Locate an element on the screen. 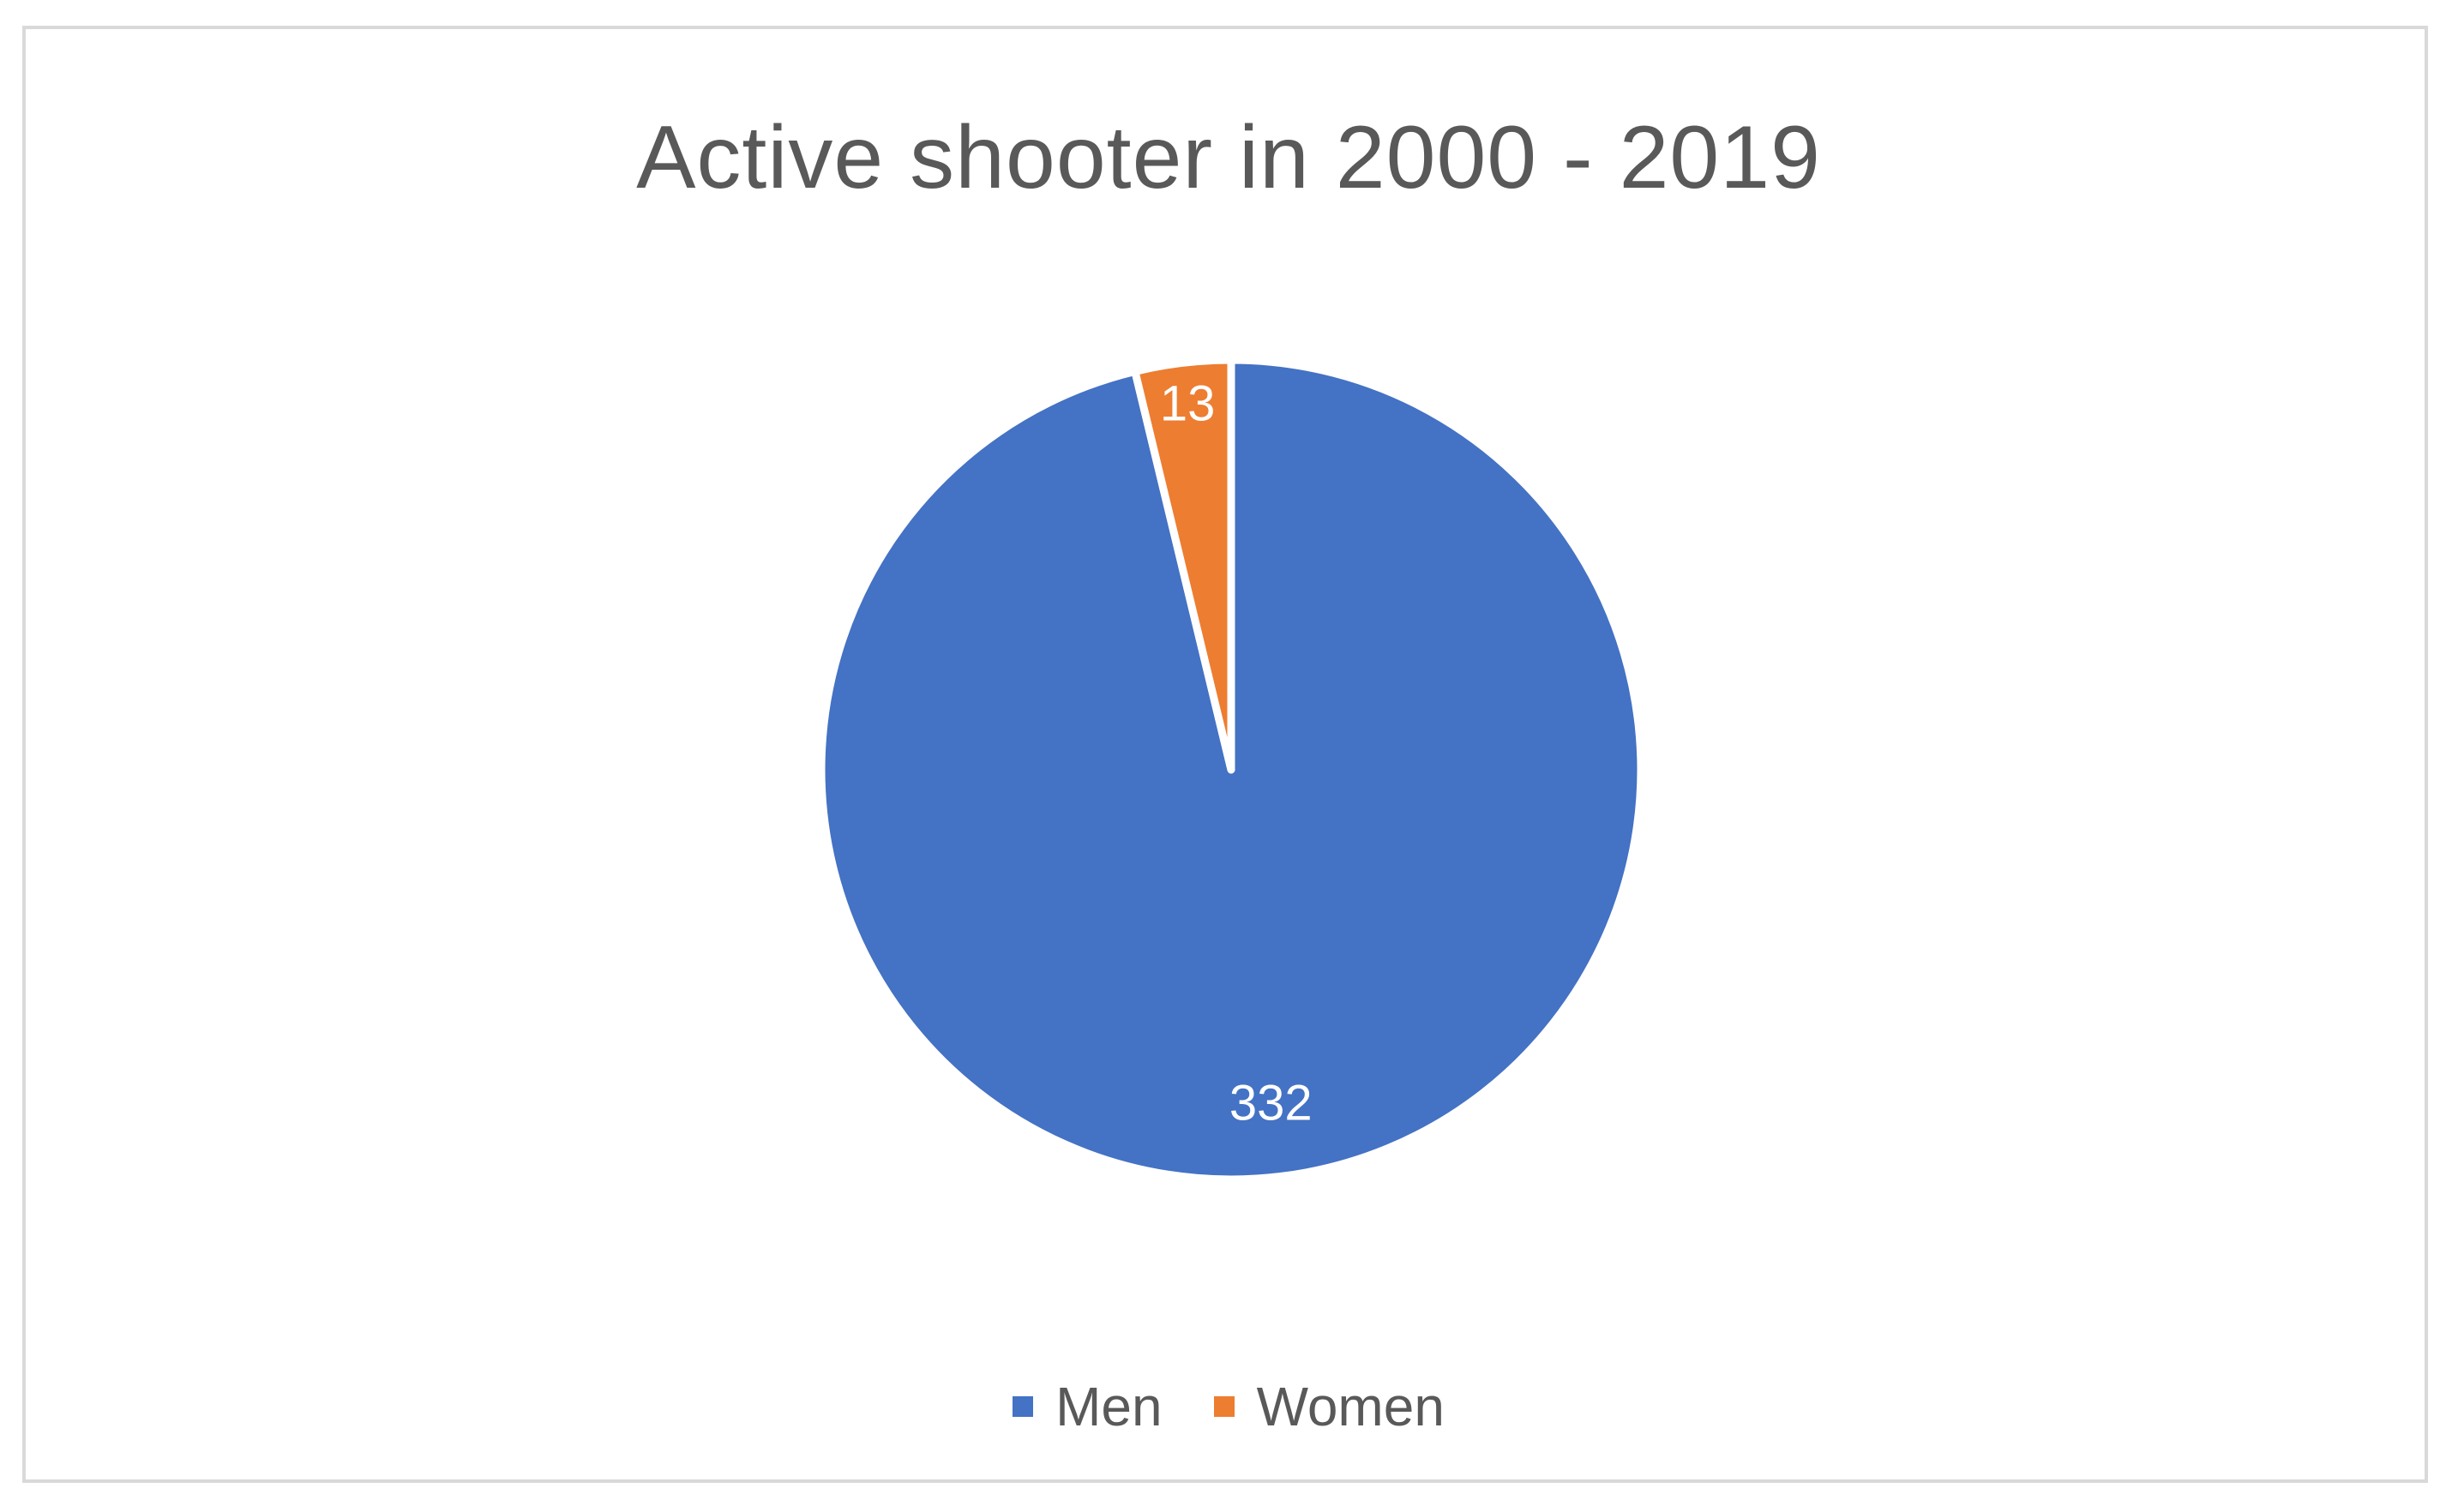  data-label-women: 13 is located at coordinates (1188, 403).